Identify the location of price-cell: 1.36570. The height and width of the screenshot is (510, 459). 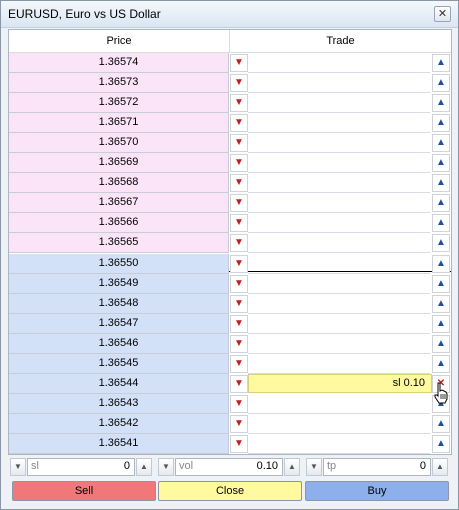
(119, 143).